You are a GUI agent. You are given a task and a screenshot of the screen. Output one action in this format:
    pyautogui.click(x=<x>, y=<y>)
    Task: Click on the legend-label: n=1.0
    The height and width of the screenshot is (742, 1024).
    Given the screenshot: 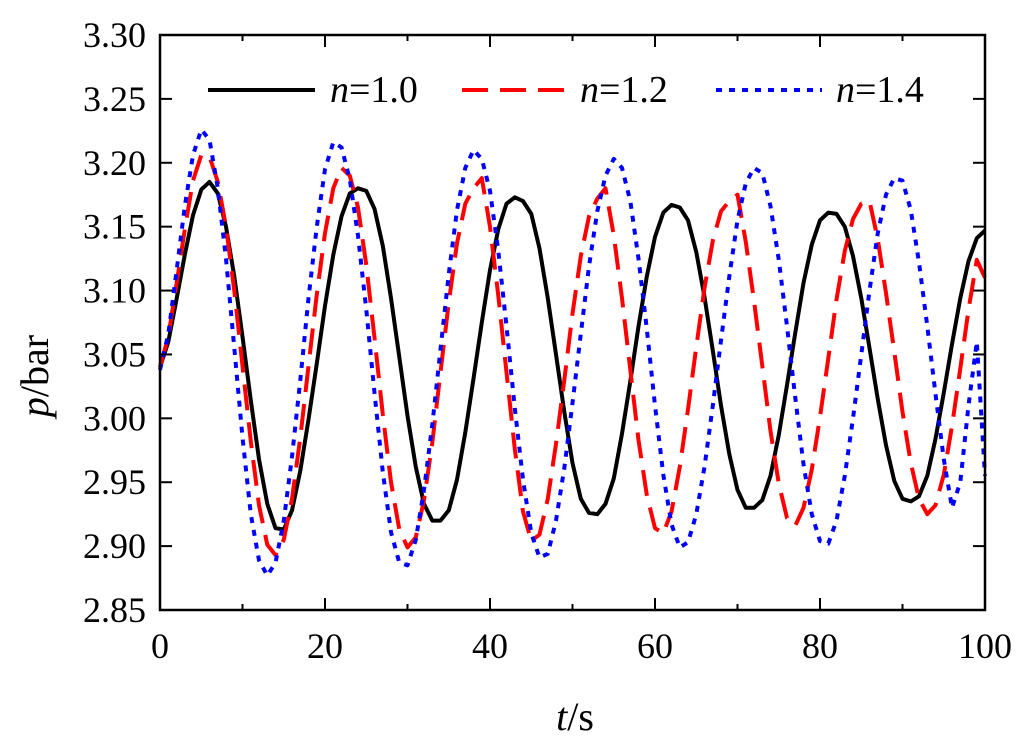 What is the action you would take?
    pyautogui.click(x=374, y=90)
    